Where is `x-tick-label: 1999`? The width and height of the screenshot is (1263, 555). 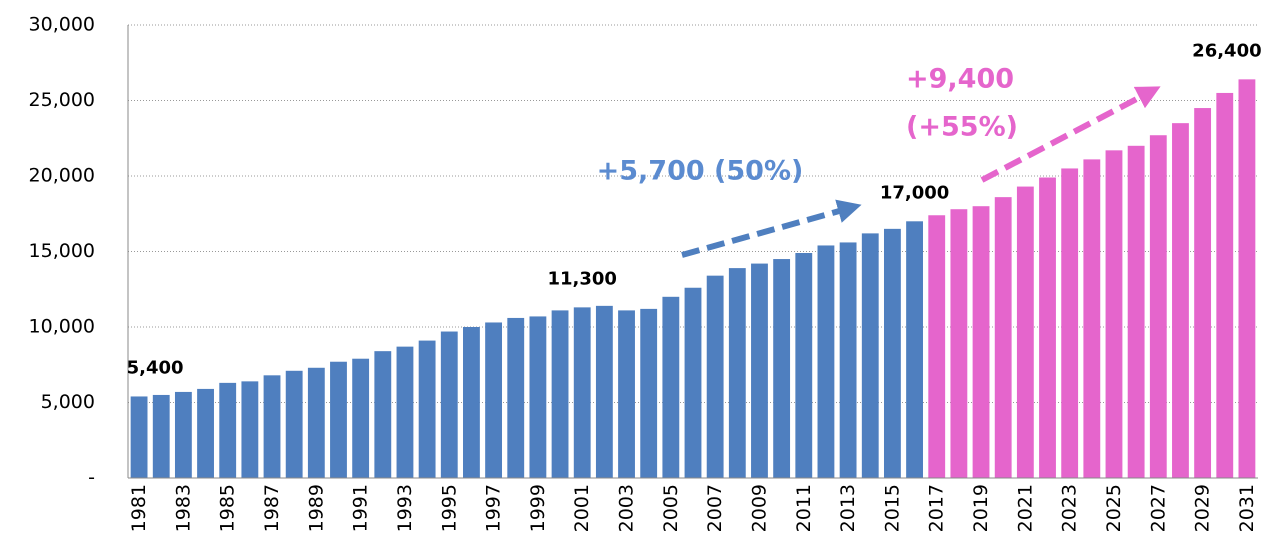 x-tick-label: 1999 is located at coordinates (538, 508).